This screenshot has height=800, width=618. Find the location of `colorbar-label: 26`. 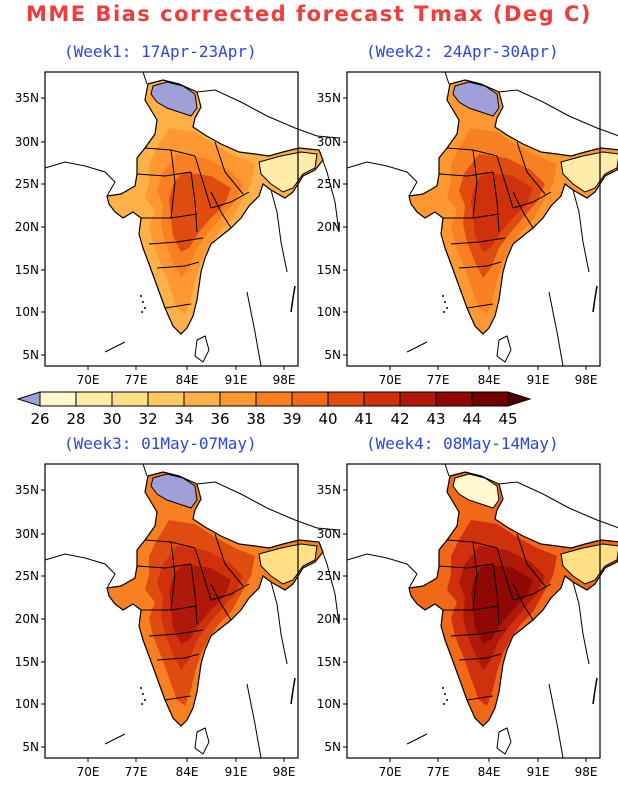

colorbar-label: 26 is located at coordinates (39, 419).